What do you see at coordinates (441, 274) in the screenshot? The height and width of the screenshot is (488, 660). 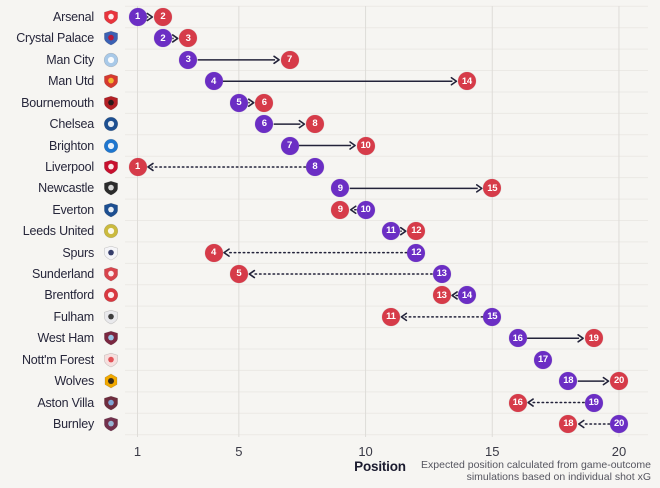 I see `actual-position-marker-sunderland: 13` at bounding box center [441, 274].